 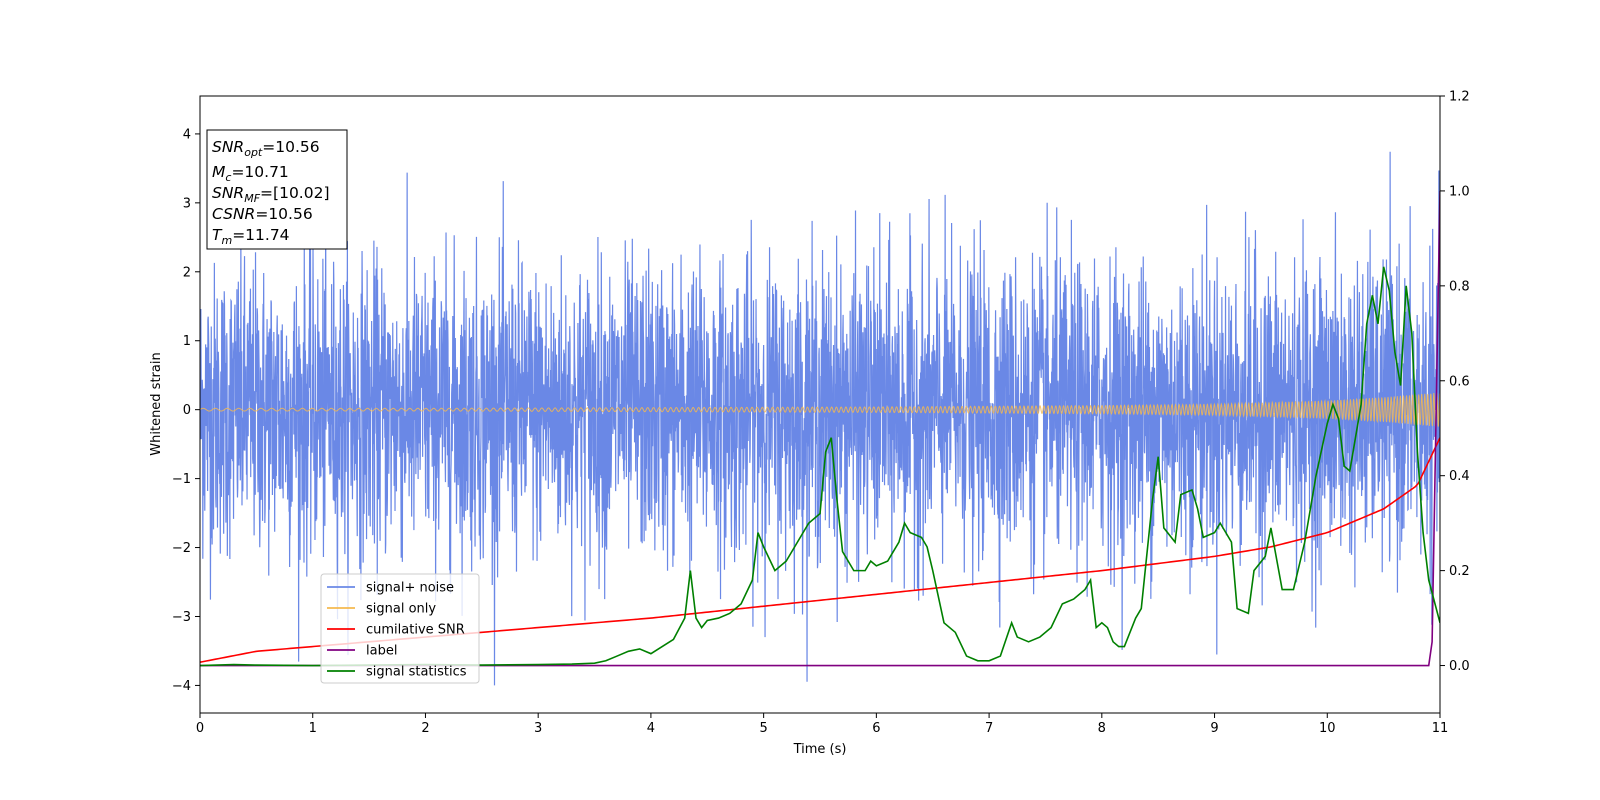 I want to click on x-tick-label: 11, so click(x=1440, y=728).